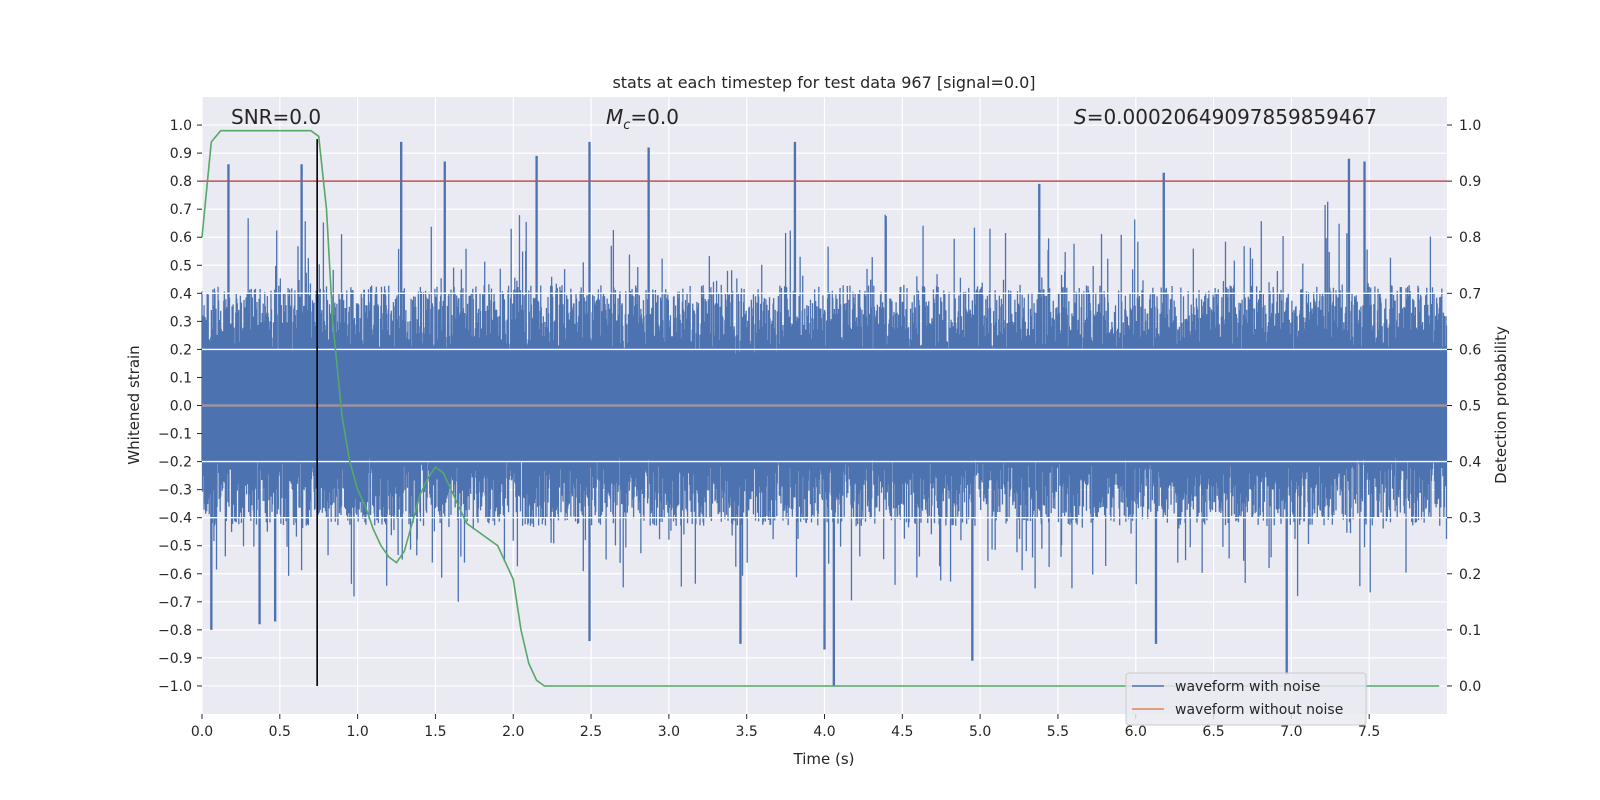  Describe the element at coordinates (181, 238) in the screenshot. I see `y-tick-label: 0.6` at that location.